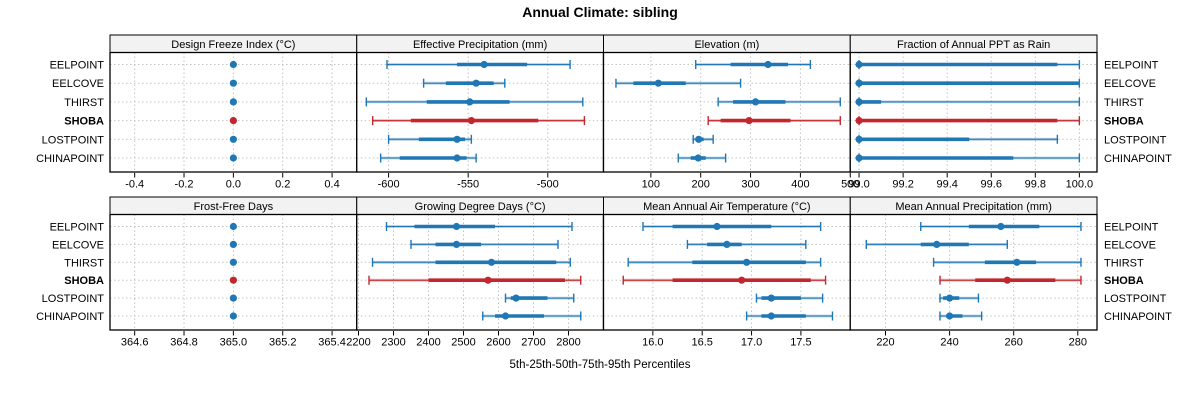 The image size is (1200, 400). I want to click on panel-title: Frost-Free Days, so click(234, 207).